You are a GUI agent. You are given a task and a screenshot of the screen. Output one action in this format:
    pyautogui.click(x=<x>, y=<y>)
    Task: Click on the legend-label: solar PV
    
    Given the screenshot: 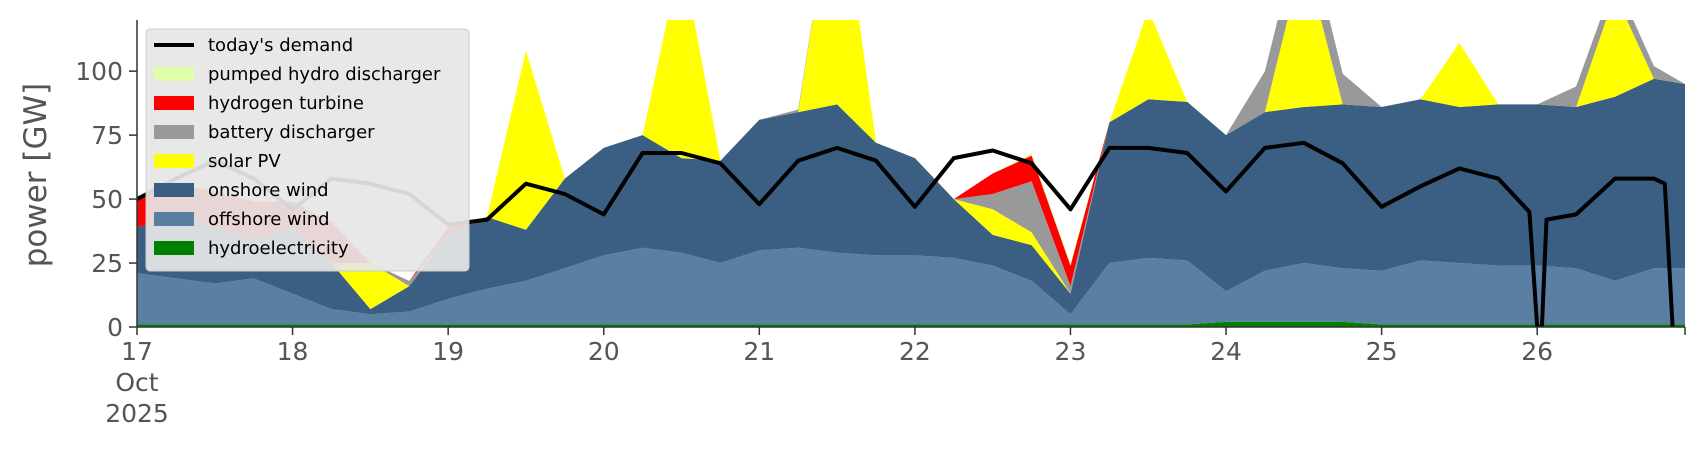 What is the action you would take?
    pyautogui.click(x=244, y=161)
    